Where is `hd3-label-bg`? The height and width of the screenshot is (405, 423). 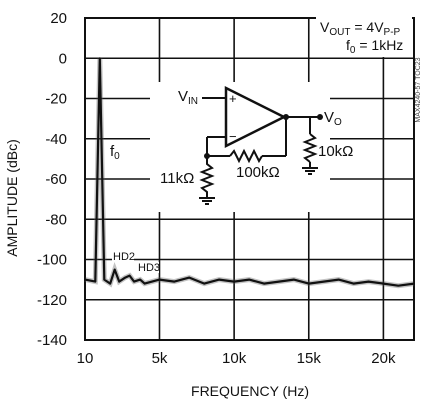
hd3-label-bg is located at coordinates (148, 267).